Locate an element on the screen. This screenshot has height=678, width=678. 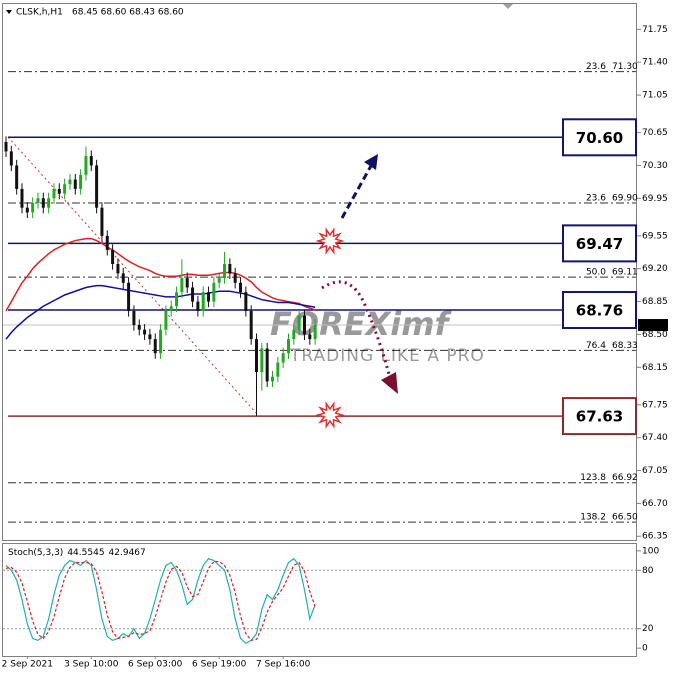
y-tick-label: 0 is located at coordinates (645, 649).